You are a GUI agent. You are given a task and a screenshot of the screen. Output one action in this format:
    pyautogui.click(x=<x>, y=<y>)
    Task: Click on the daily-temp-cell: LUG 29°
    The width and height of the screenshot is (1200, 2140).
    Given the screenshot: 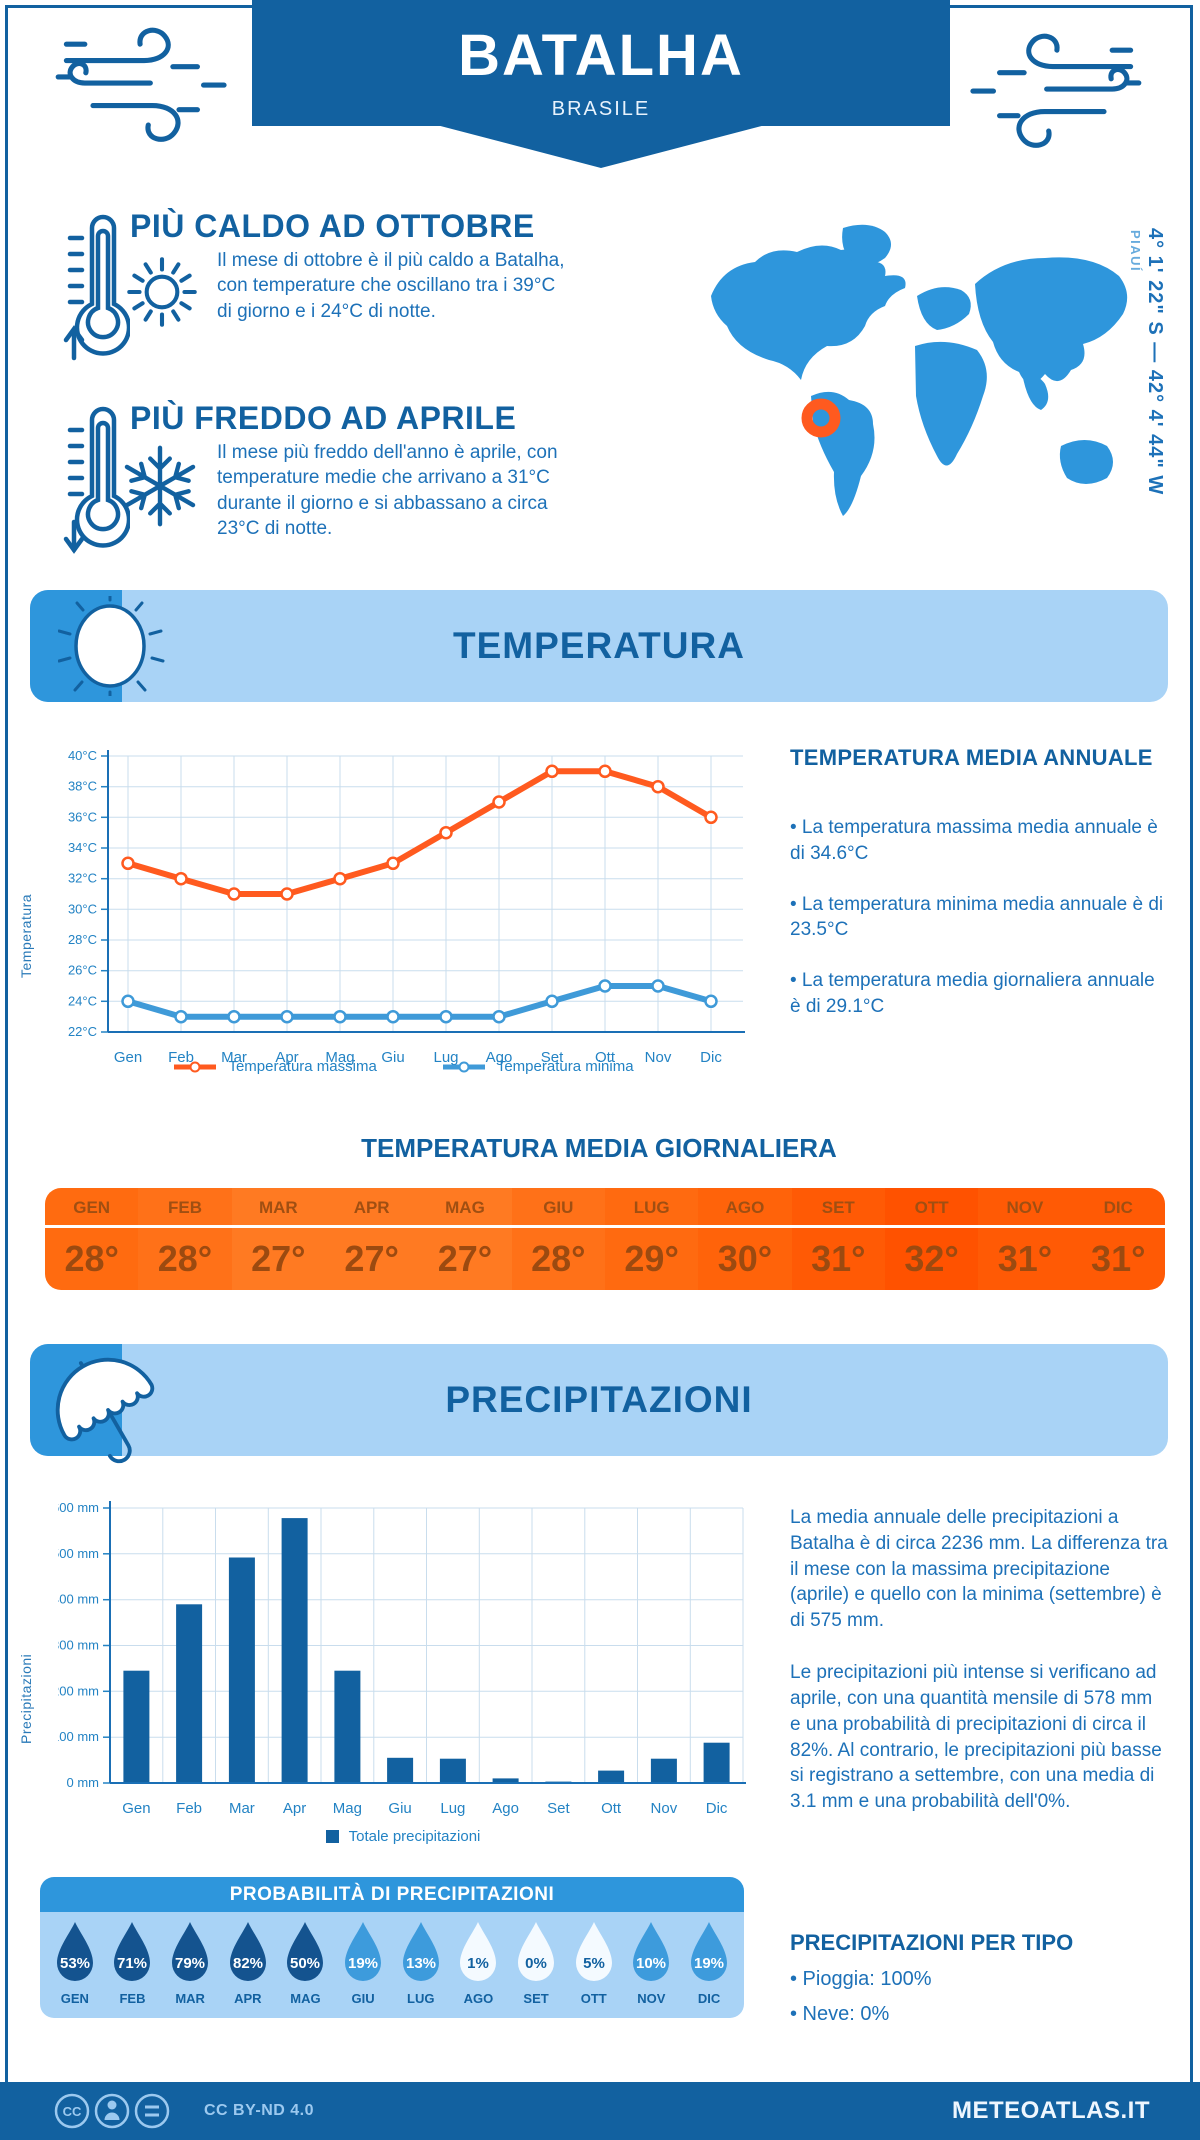 What is the action you would take?
    pyautogui.click(x=651, y=1239)
    